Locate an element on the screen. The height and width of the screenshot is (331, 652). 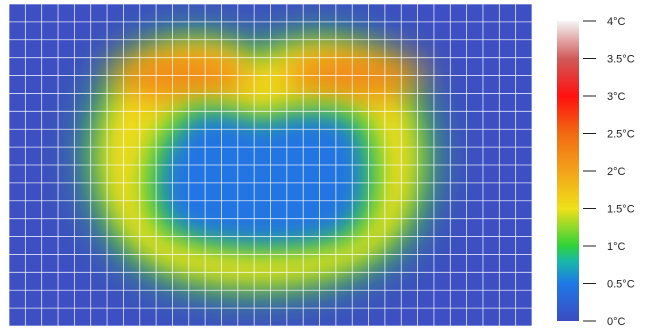
colorbar-ticks: 4°C 3.5°C 3°C 2.5°C 2°C 1.5°C 1°C 0.5°C 0°C is located at coordinates (609, 172).